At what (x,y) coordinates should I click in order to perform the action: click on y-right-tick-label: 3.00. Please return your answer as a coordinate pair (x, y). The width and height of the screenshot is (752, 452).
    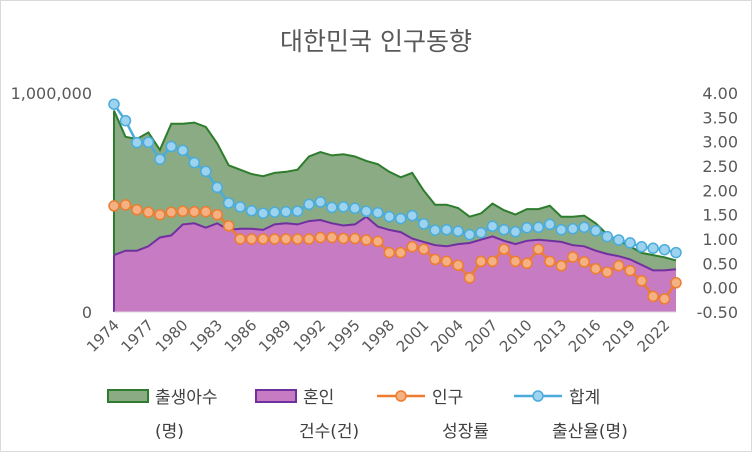
    Looking at the image, I should click on (720, 142).